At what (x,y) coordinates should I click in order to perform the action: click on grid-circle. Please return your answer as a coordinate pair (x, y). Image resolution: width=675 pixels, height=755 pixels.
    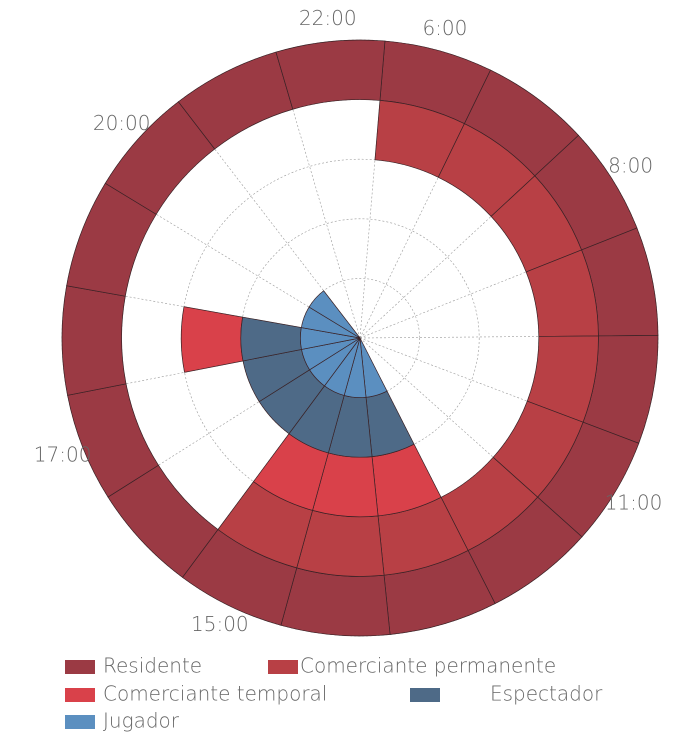
    Looking at the image, I should click on (360, 338).